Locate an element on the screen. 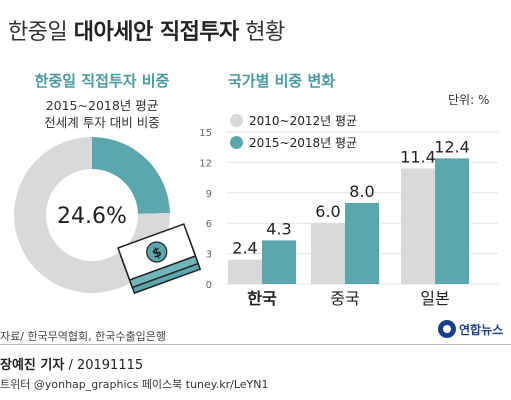 Image resolution: width=511 pixels, height=400 pixels. unit-label: 단위: % is located at coordinates (469, 100).